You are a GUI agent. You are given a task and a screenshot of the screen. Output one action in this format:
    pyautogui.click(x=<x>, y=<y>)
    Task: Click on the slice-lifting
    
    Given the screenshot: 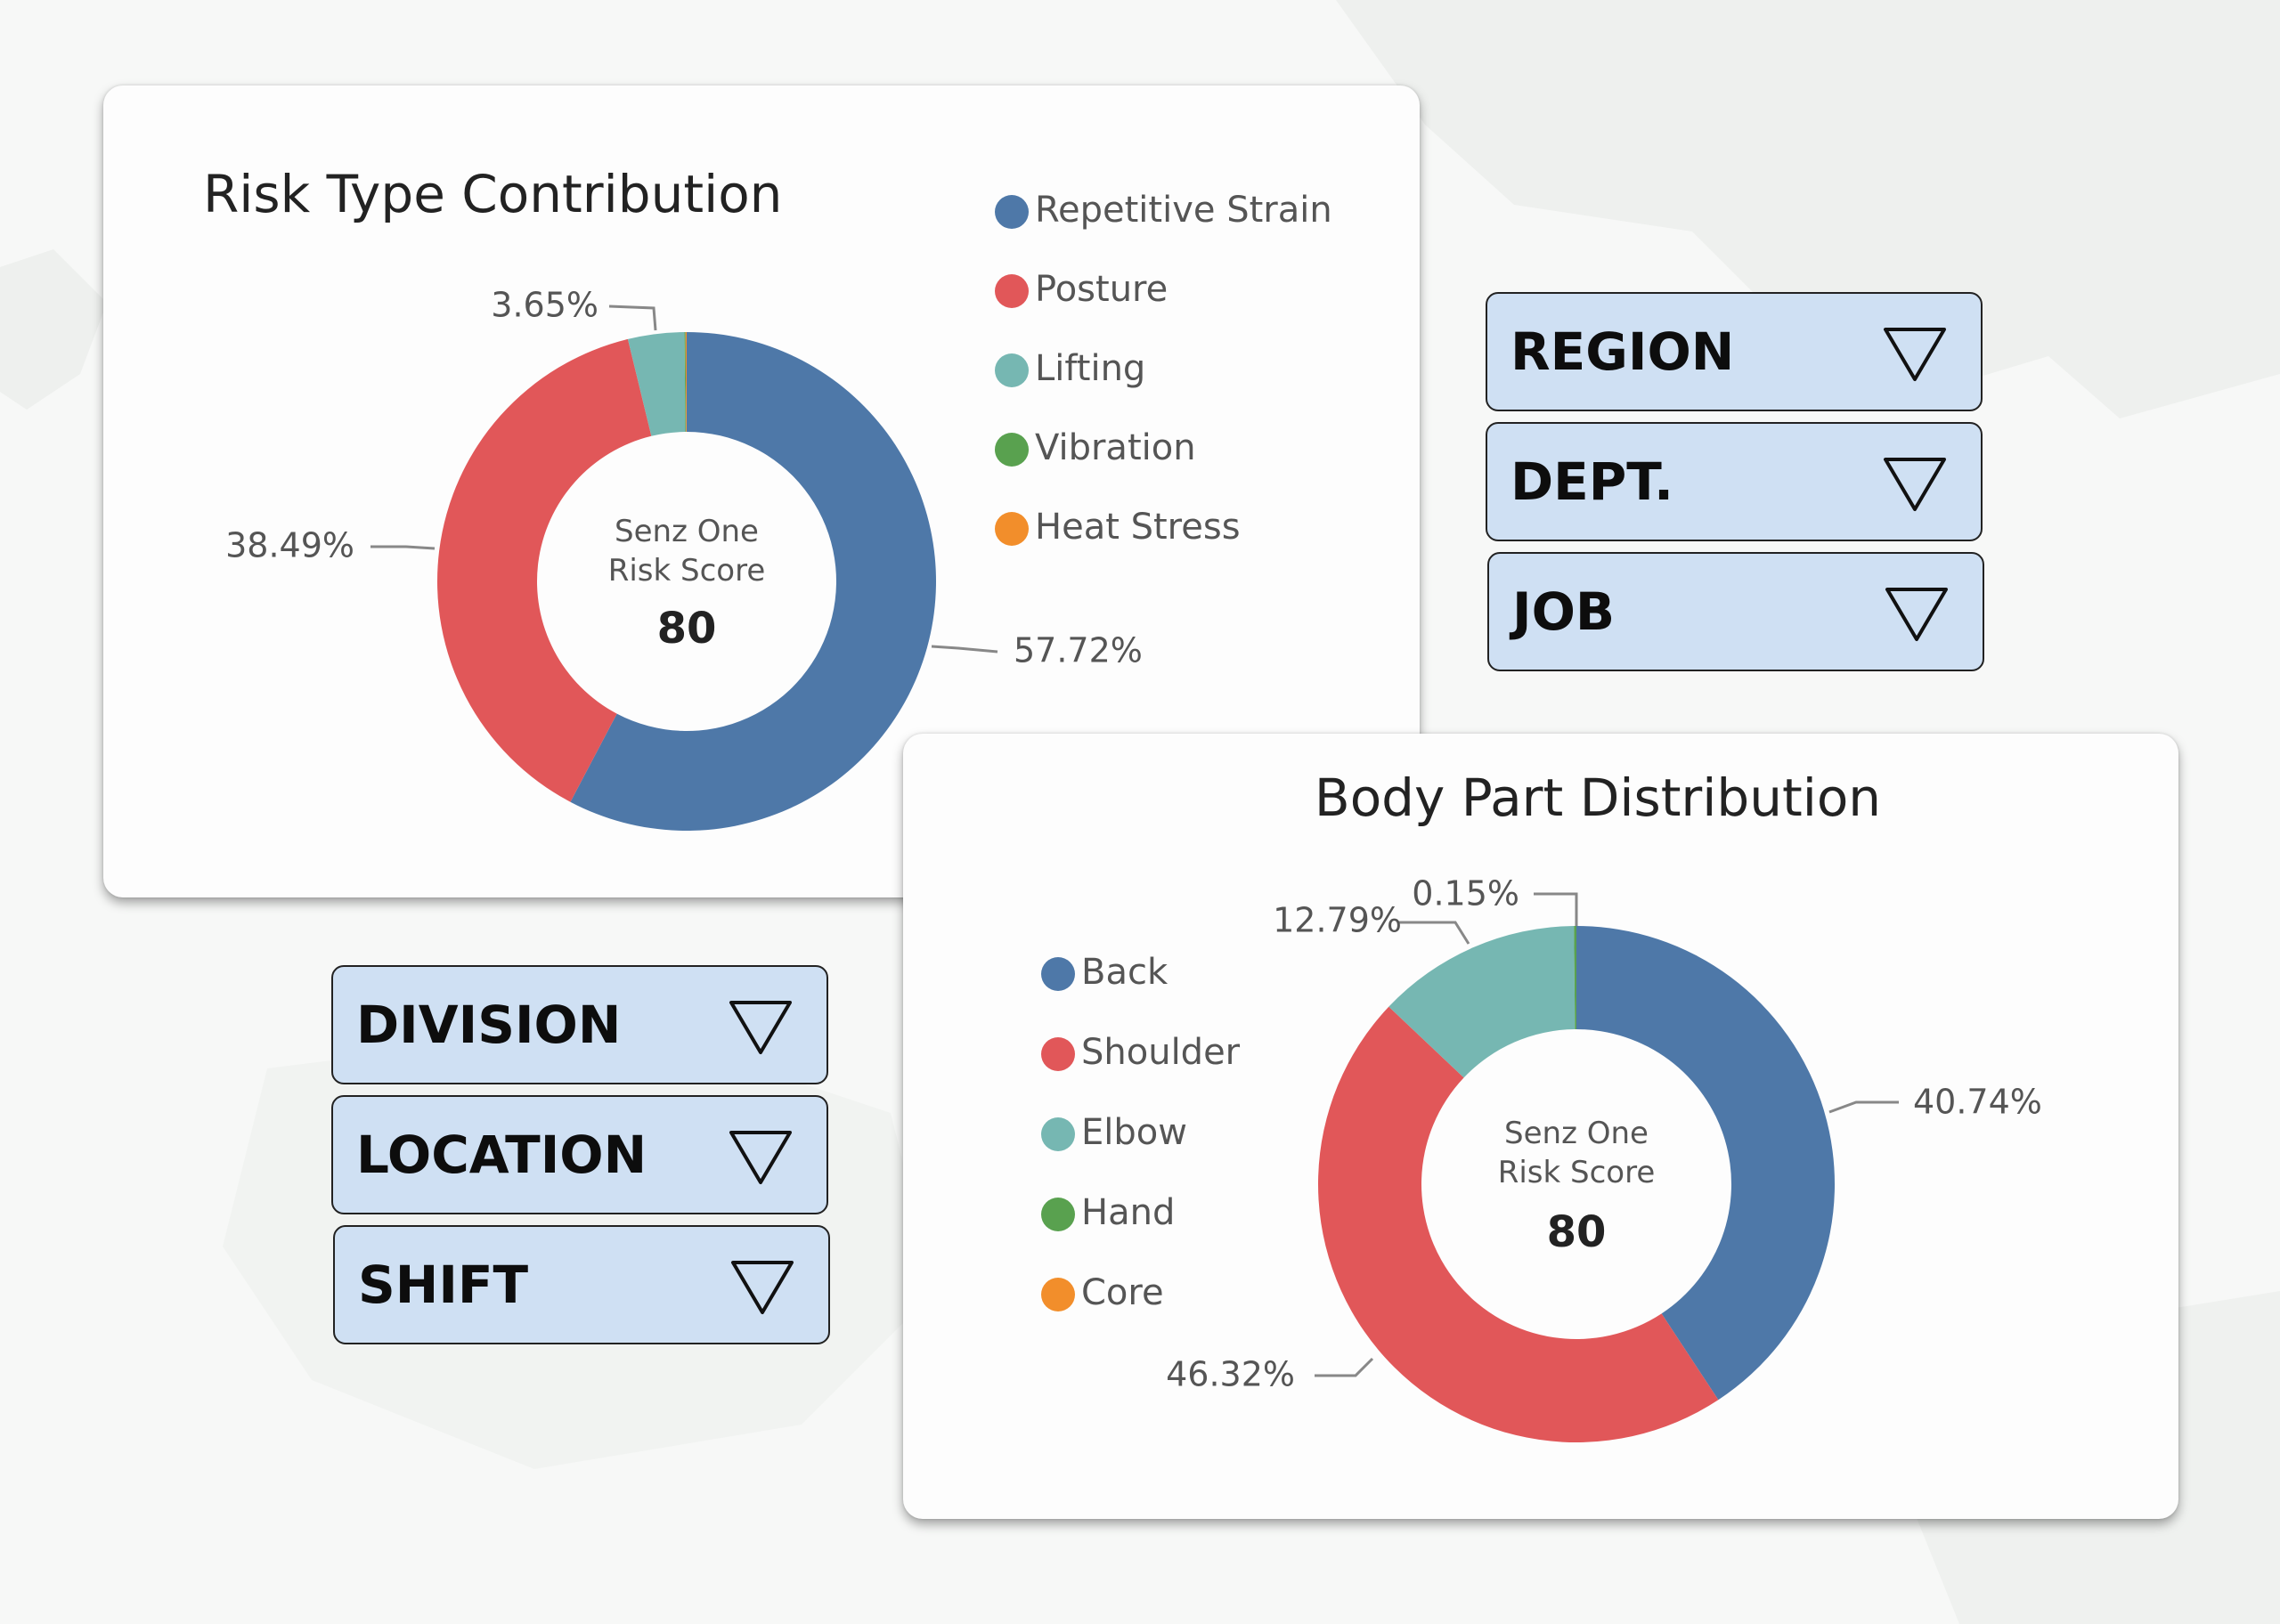 What is the action you would take?
    pyautogui.click(x=656, y=384)
    